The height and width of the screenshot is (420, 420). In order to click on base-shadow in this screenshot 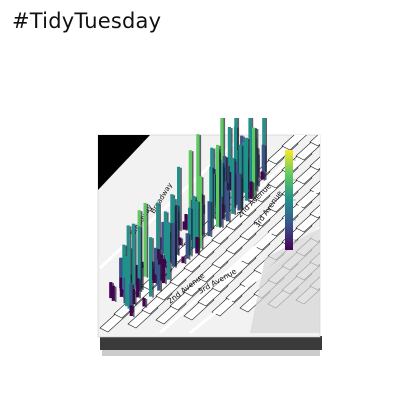, I will do `click(211, 353)`.